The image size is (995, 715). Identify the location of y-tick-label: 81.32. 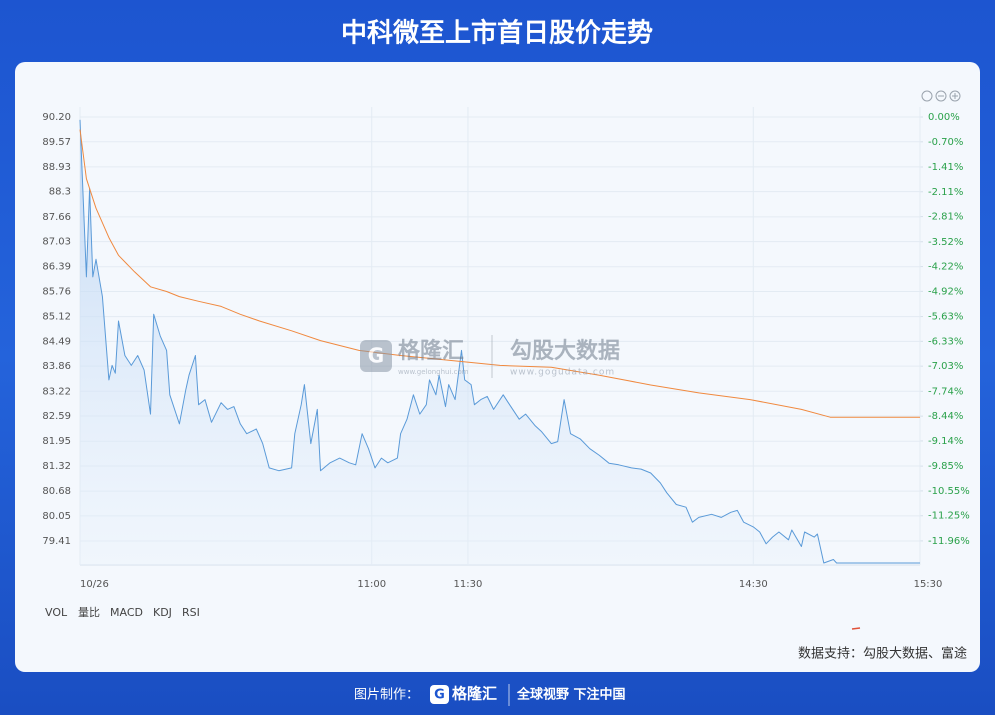
(56, 466).